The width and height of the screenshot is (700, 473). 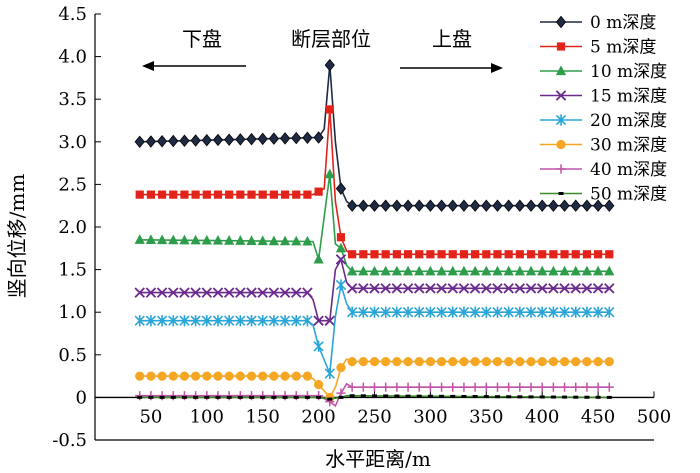 What do you see at coordinates (72, 184) in the screenshot?
I see `y-tick-label: 2.5` at bounding box center [72, 184].